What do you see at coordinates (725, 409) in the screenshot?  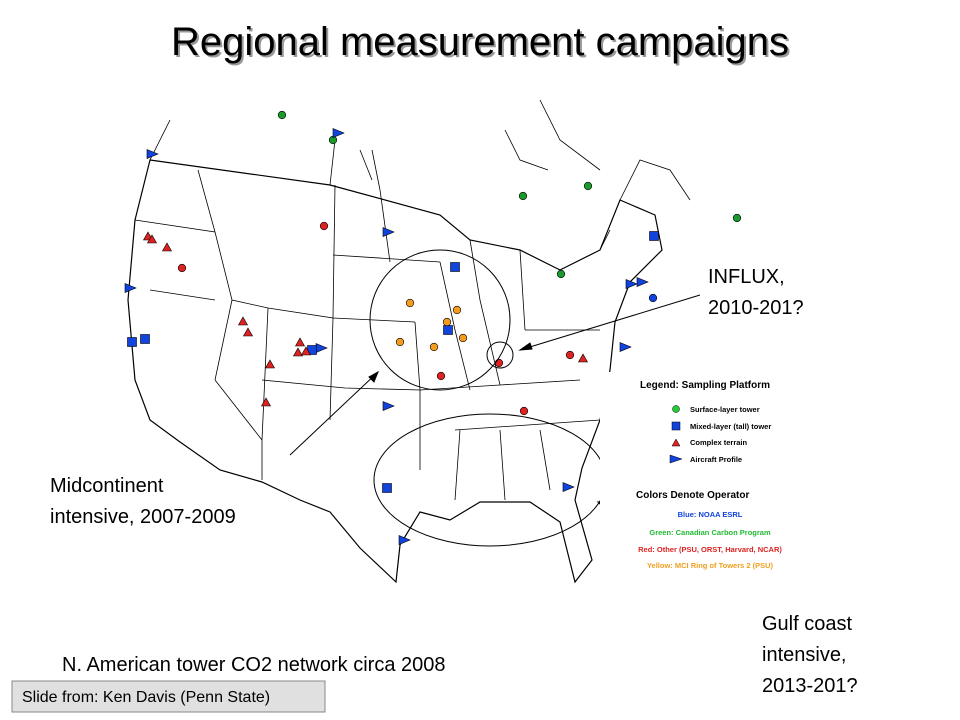 I see `legend-item: Surface-layer tower` at bounding box center [725, 409].